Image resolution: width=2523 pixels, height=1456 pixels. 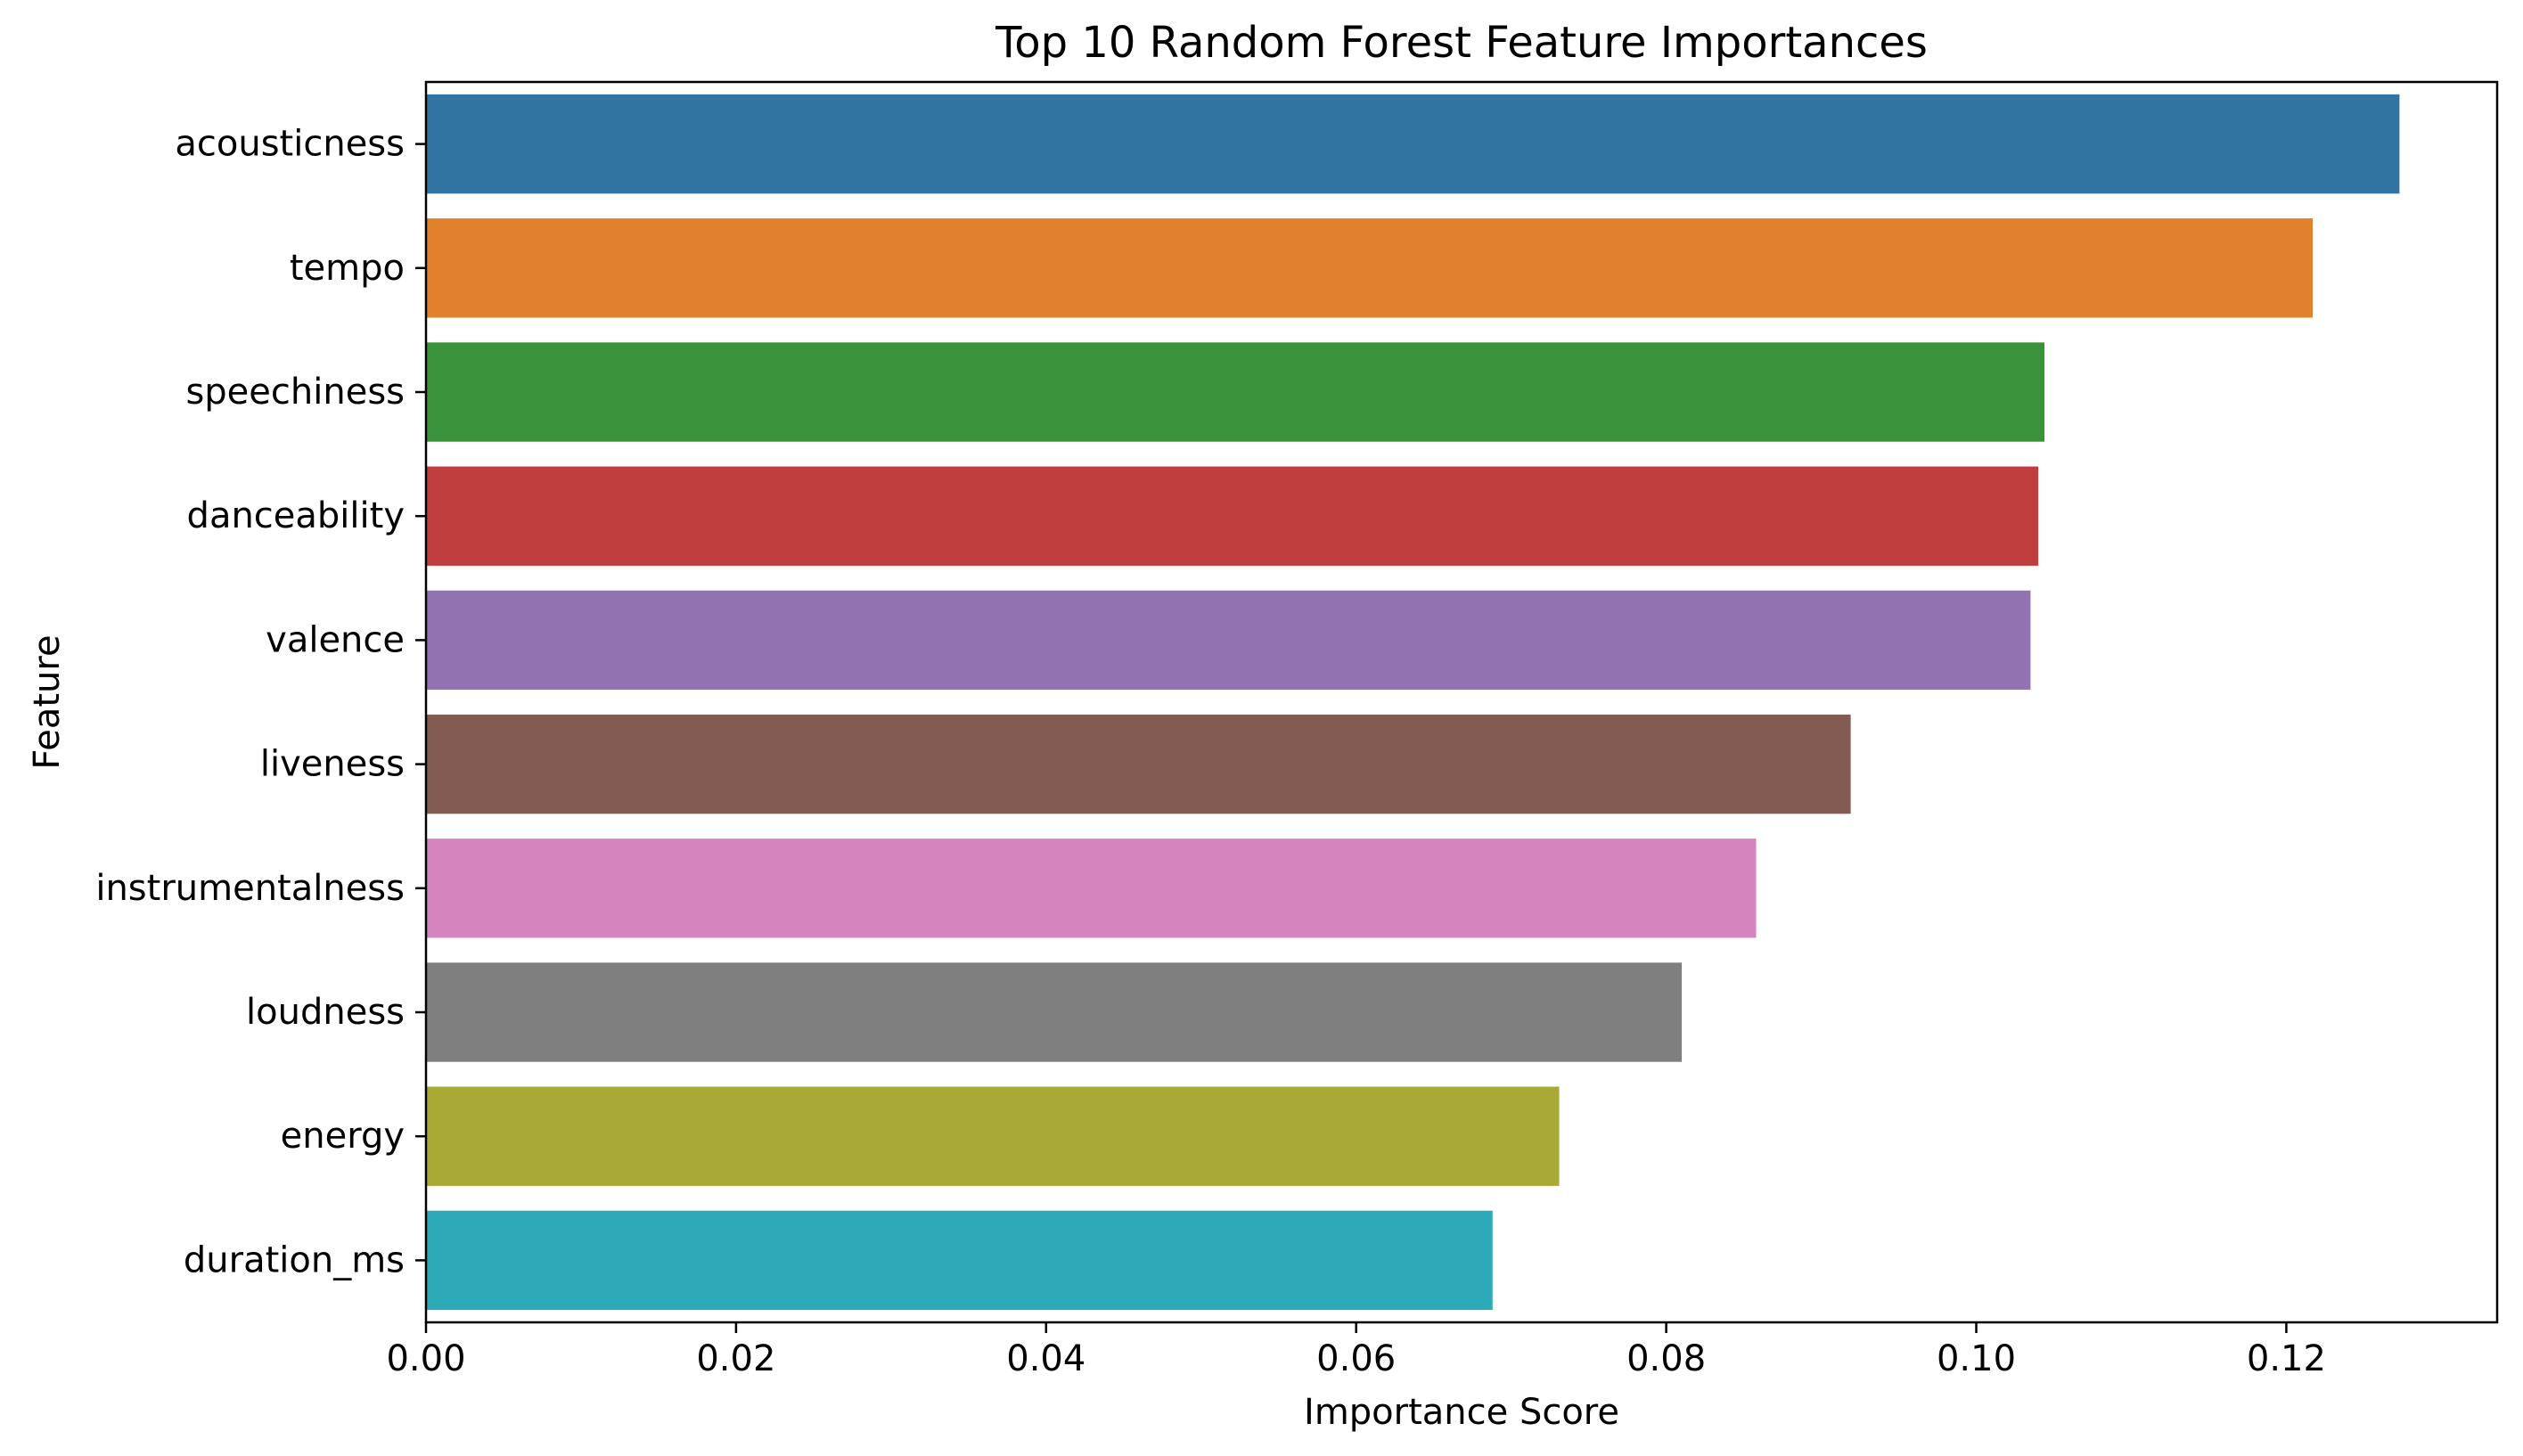 What do you see at coordinates (1976, 1358) in the screenshot?
I see `x-tick-label: 0.10` at bounding box center [1976, 1358].